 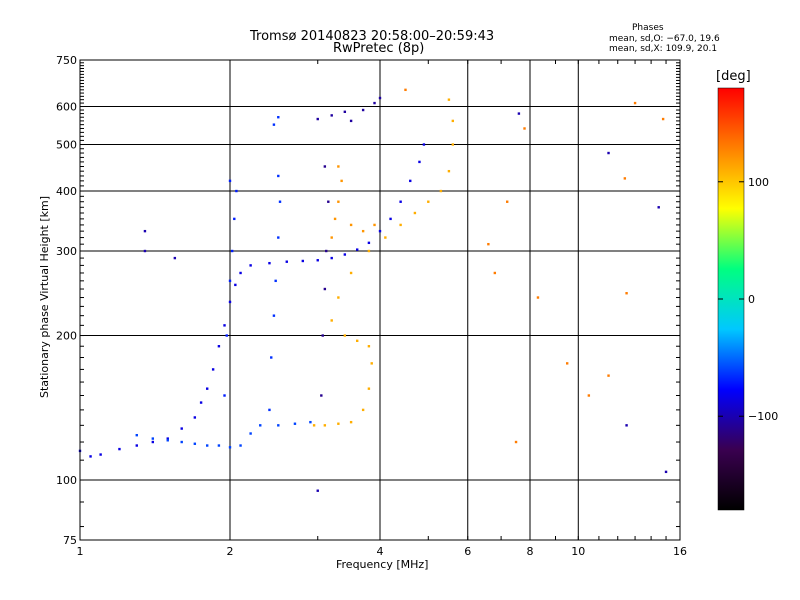 What do you see at coordinates (380, 551) in the screenshot?
I see `x-tick-label: 4` at bounding box center [380, 551].